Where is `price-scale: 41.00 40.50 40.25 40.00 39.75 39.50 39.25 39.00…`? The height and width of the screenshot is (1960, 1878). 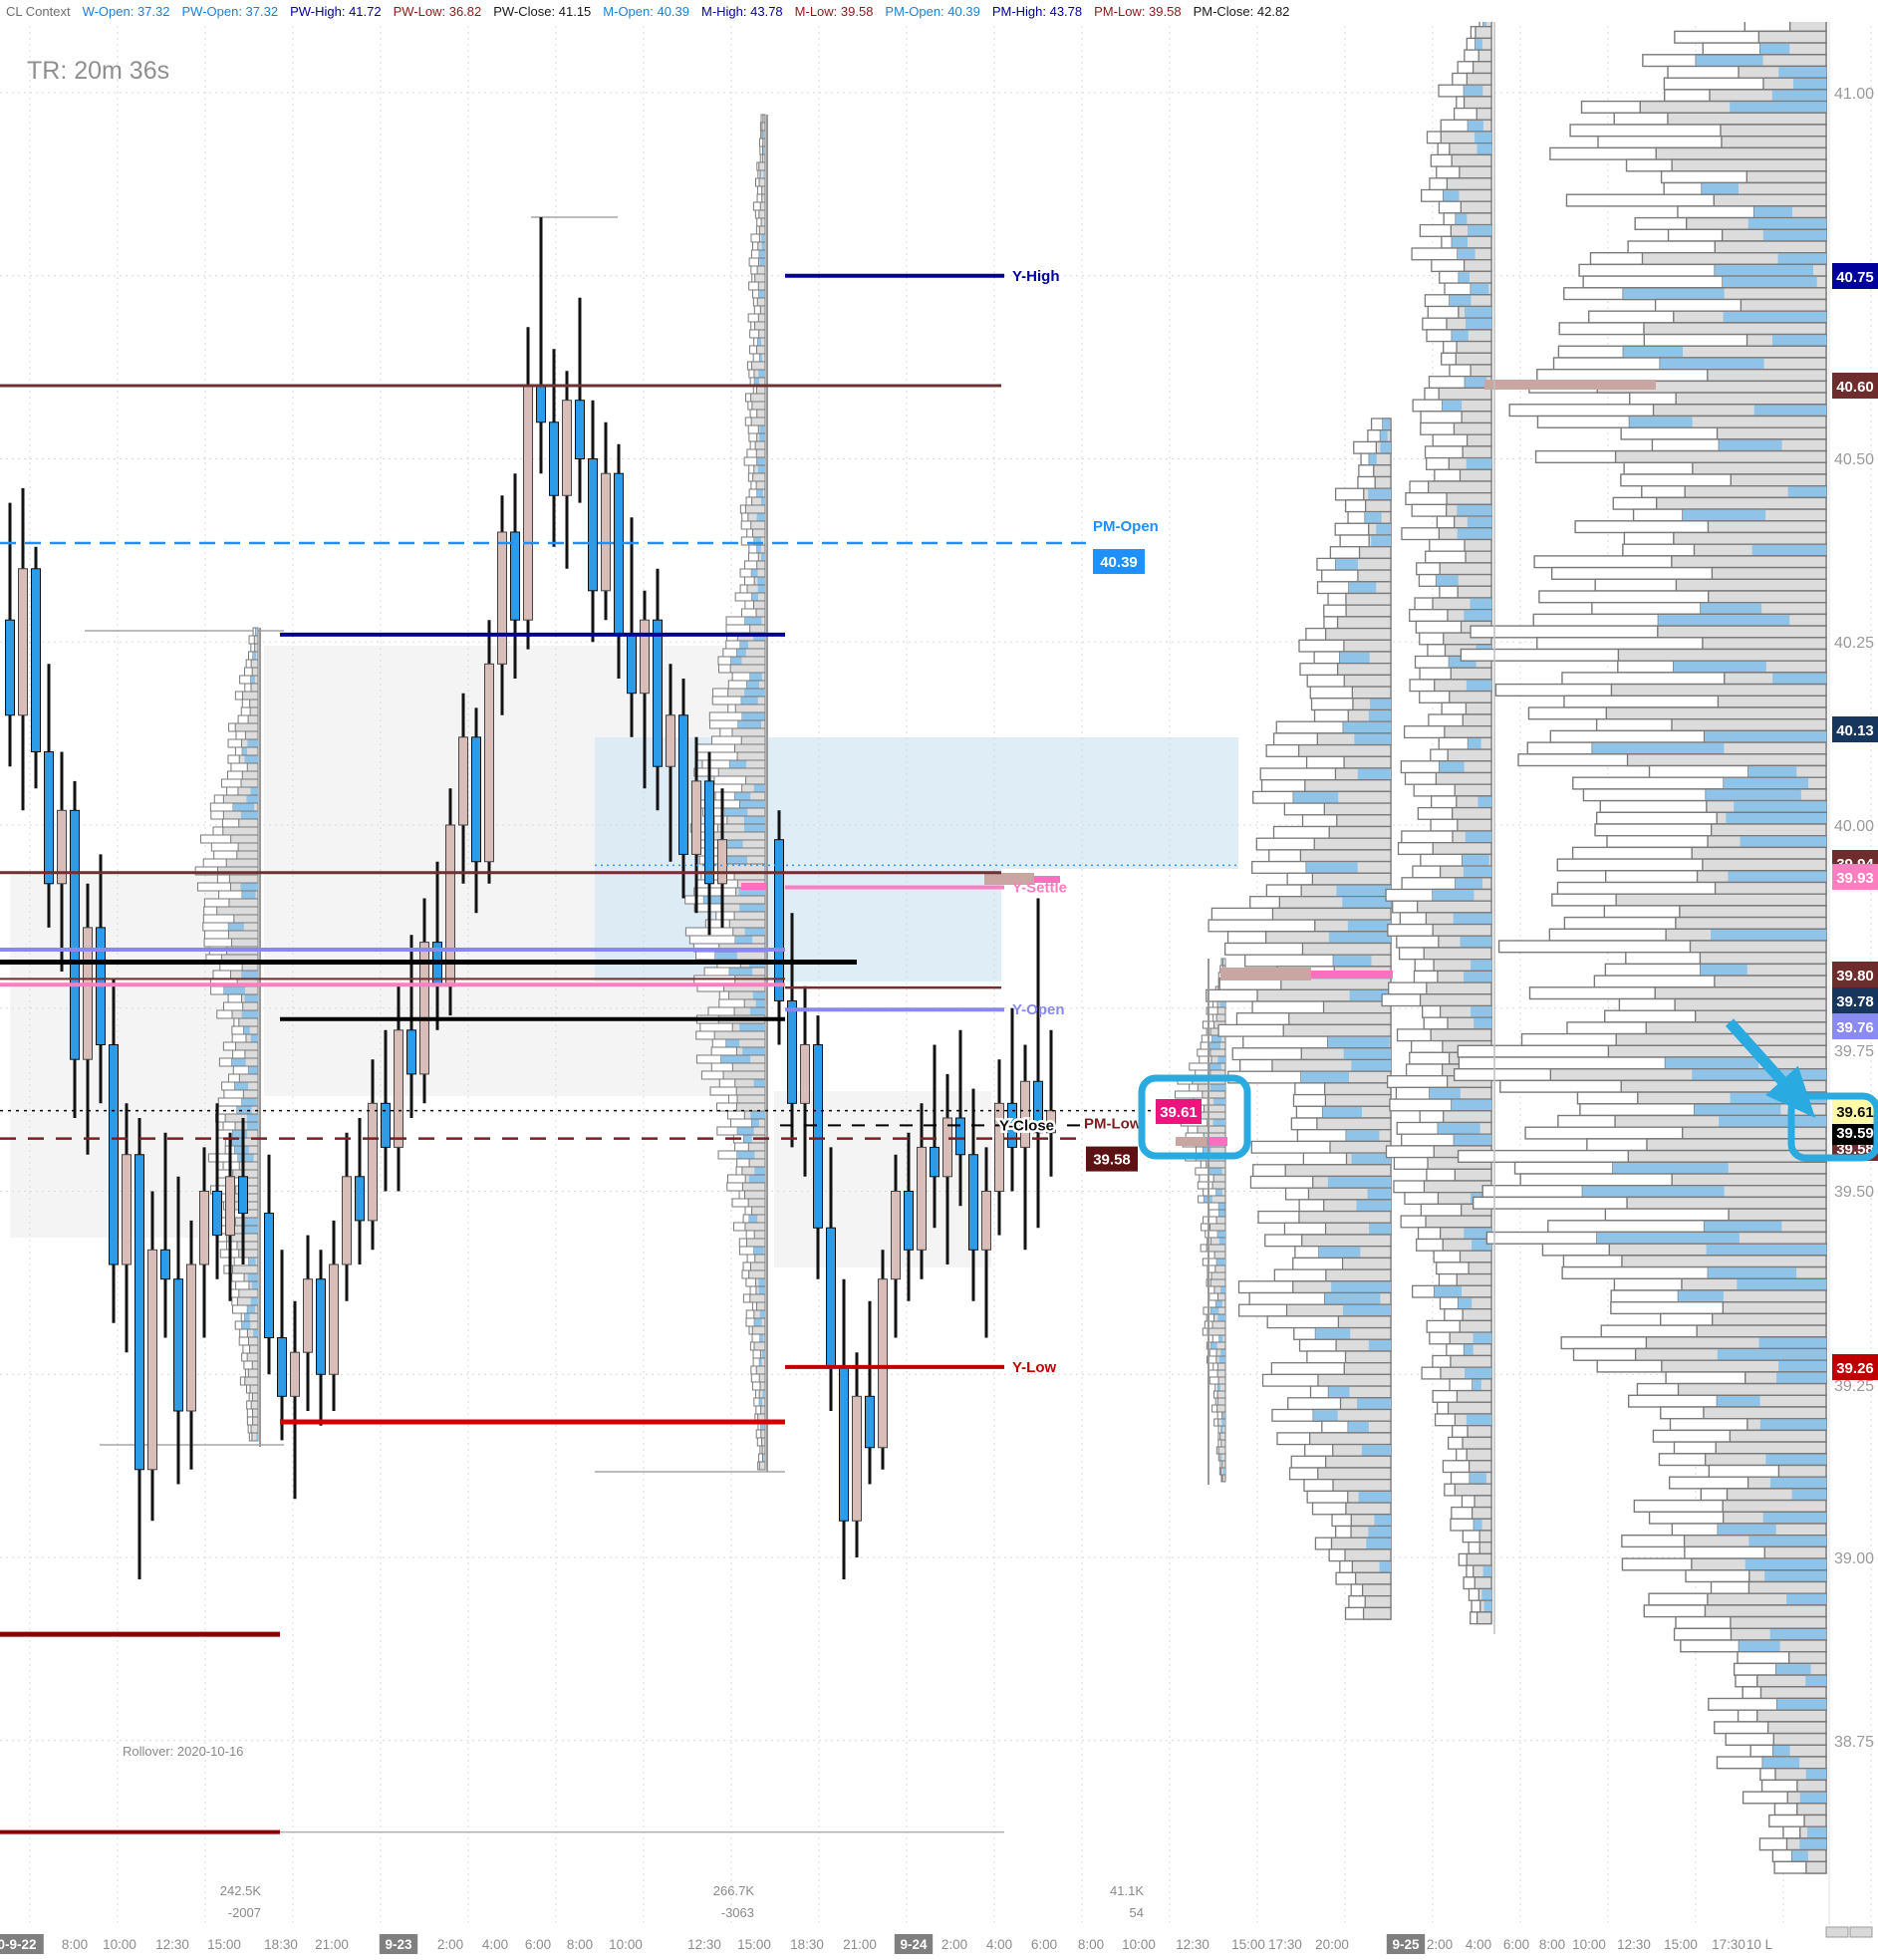 price-scale: 41.00 40.50 40.25 40.00 39.75 39.50 39.25 39.00… is located at coordinates (1855, 918).